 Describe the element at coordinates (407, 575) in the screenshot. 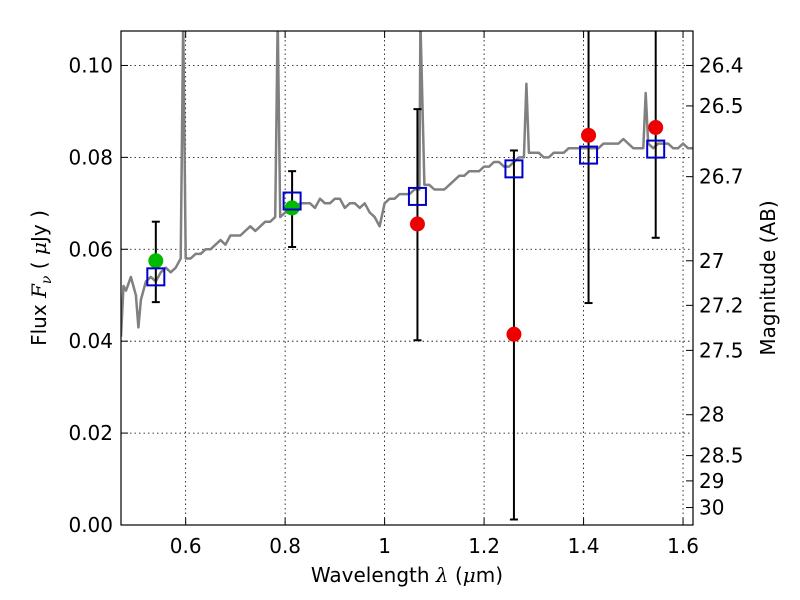

I see `x-axis-label: Wavelength λ (μm)` at that location.